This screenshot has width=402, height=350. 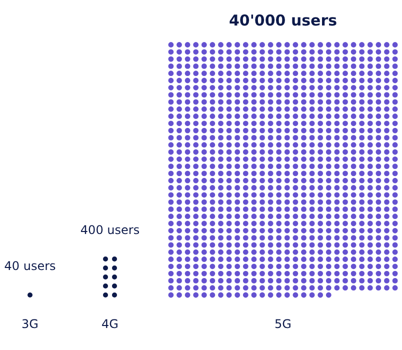 What do you see at coordinates (283, 324) in the screenshot?
I see `category-label: 5G` at bounding box center [283, 324].